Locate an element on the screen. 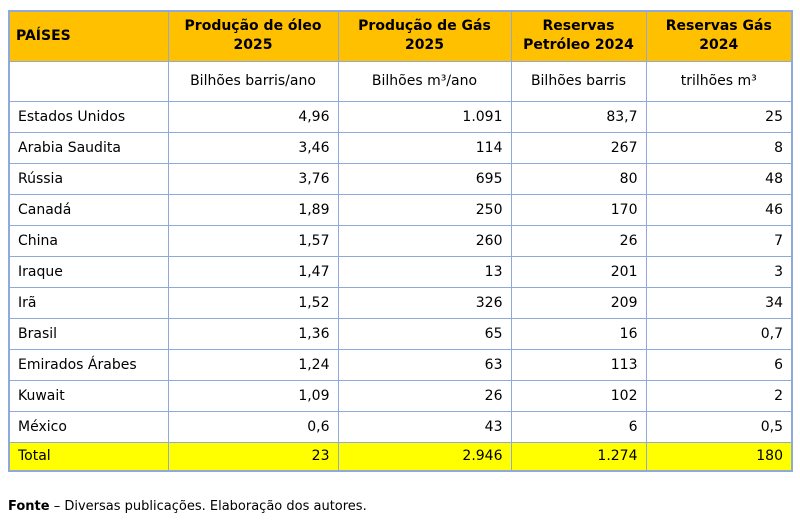 This screenshot has width=800, height=522. value-cell: 250 is located at coordinates (424, 209).